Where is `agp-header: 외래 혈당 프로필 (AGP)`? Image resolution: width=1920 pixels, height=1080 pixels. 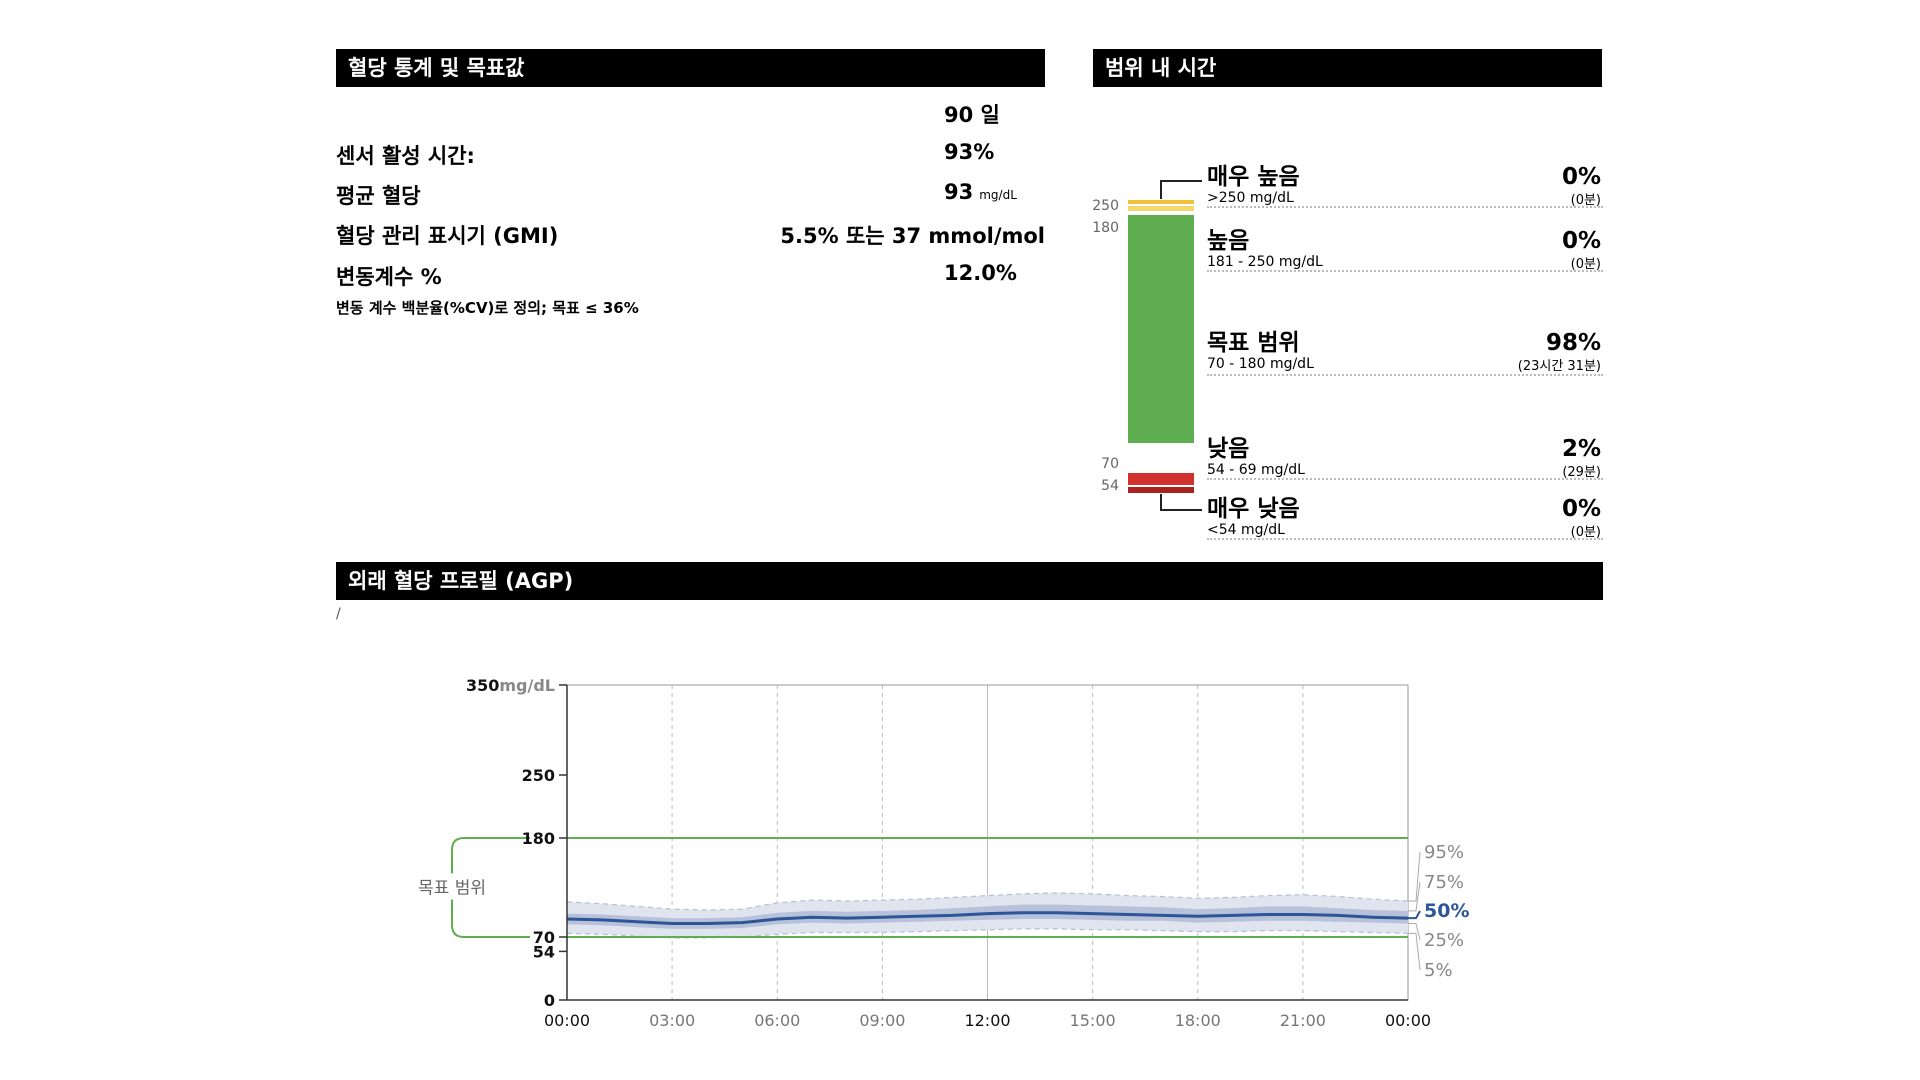
agp-header: 외래 혈당 프로필 (AGP) is located at coordinates (969, 581).